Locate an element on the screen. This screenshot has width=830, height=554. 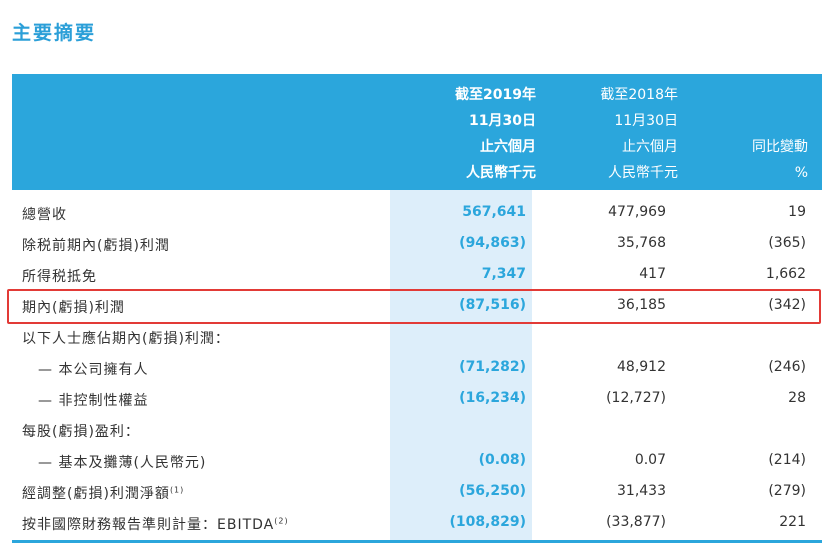
row-label: 每股(虧損)盈利： is located at coordinates (81, 432).